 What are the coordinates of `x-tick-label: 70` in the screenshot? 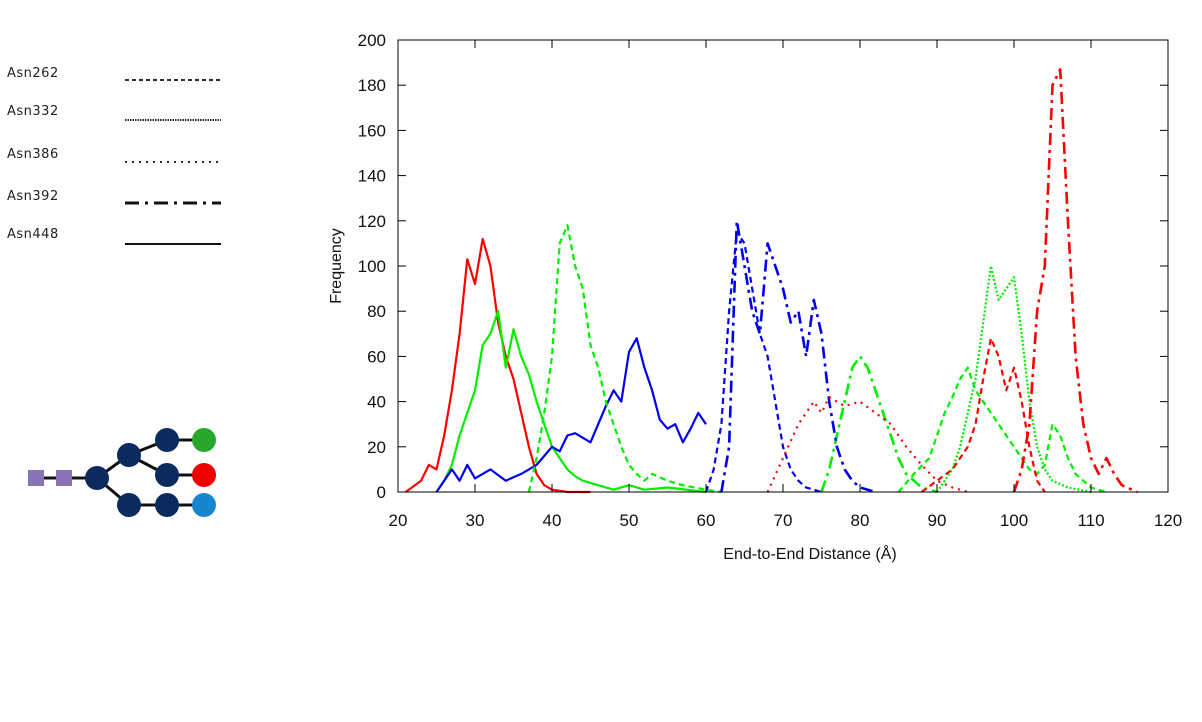 It's located at (783, 520).